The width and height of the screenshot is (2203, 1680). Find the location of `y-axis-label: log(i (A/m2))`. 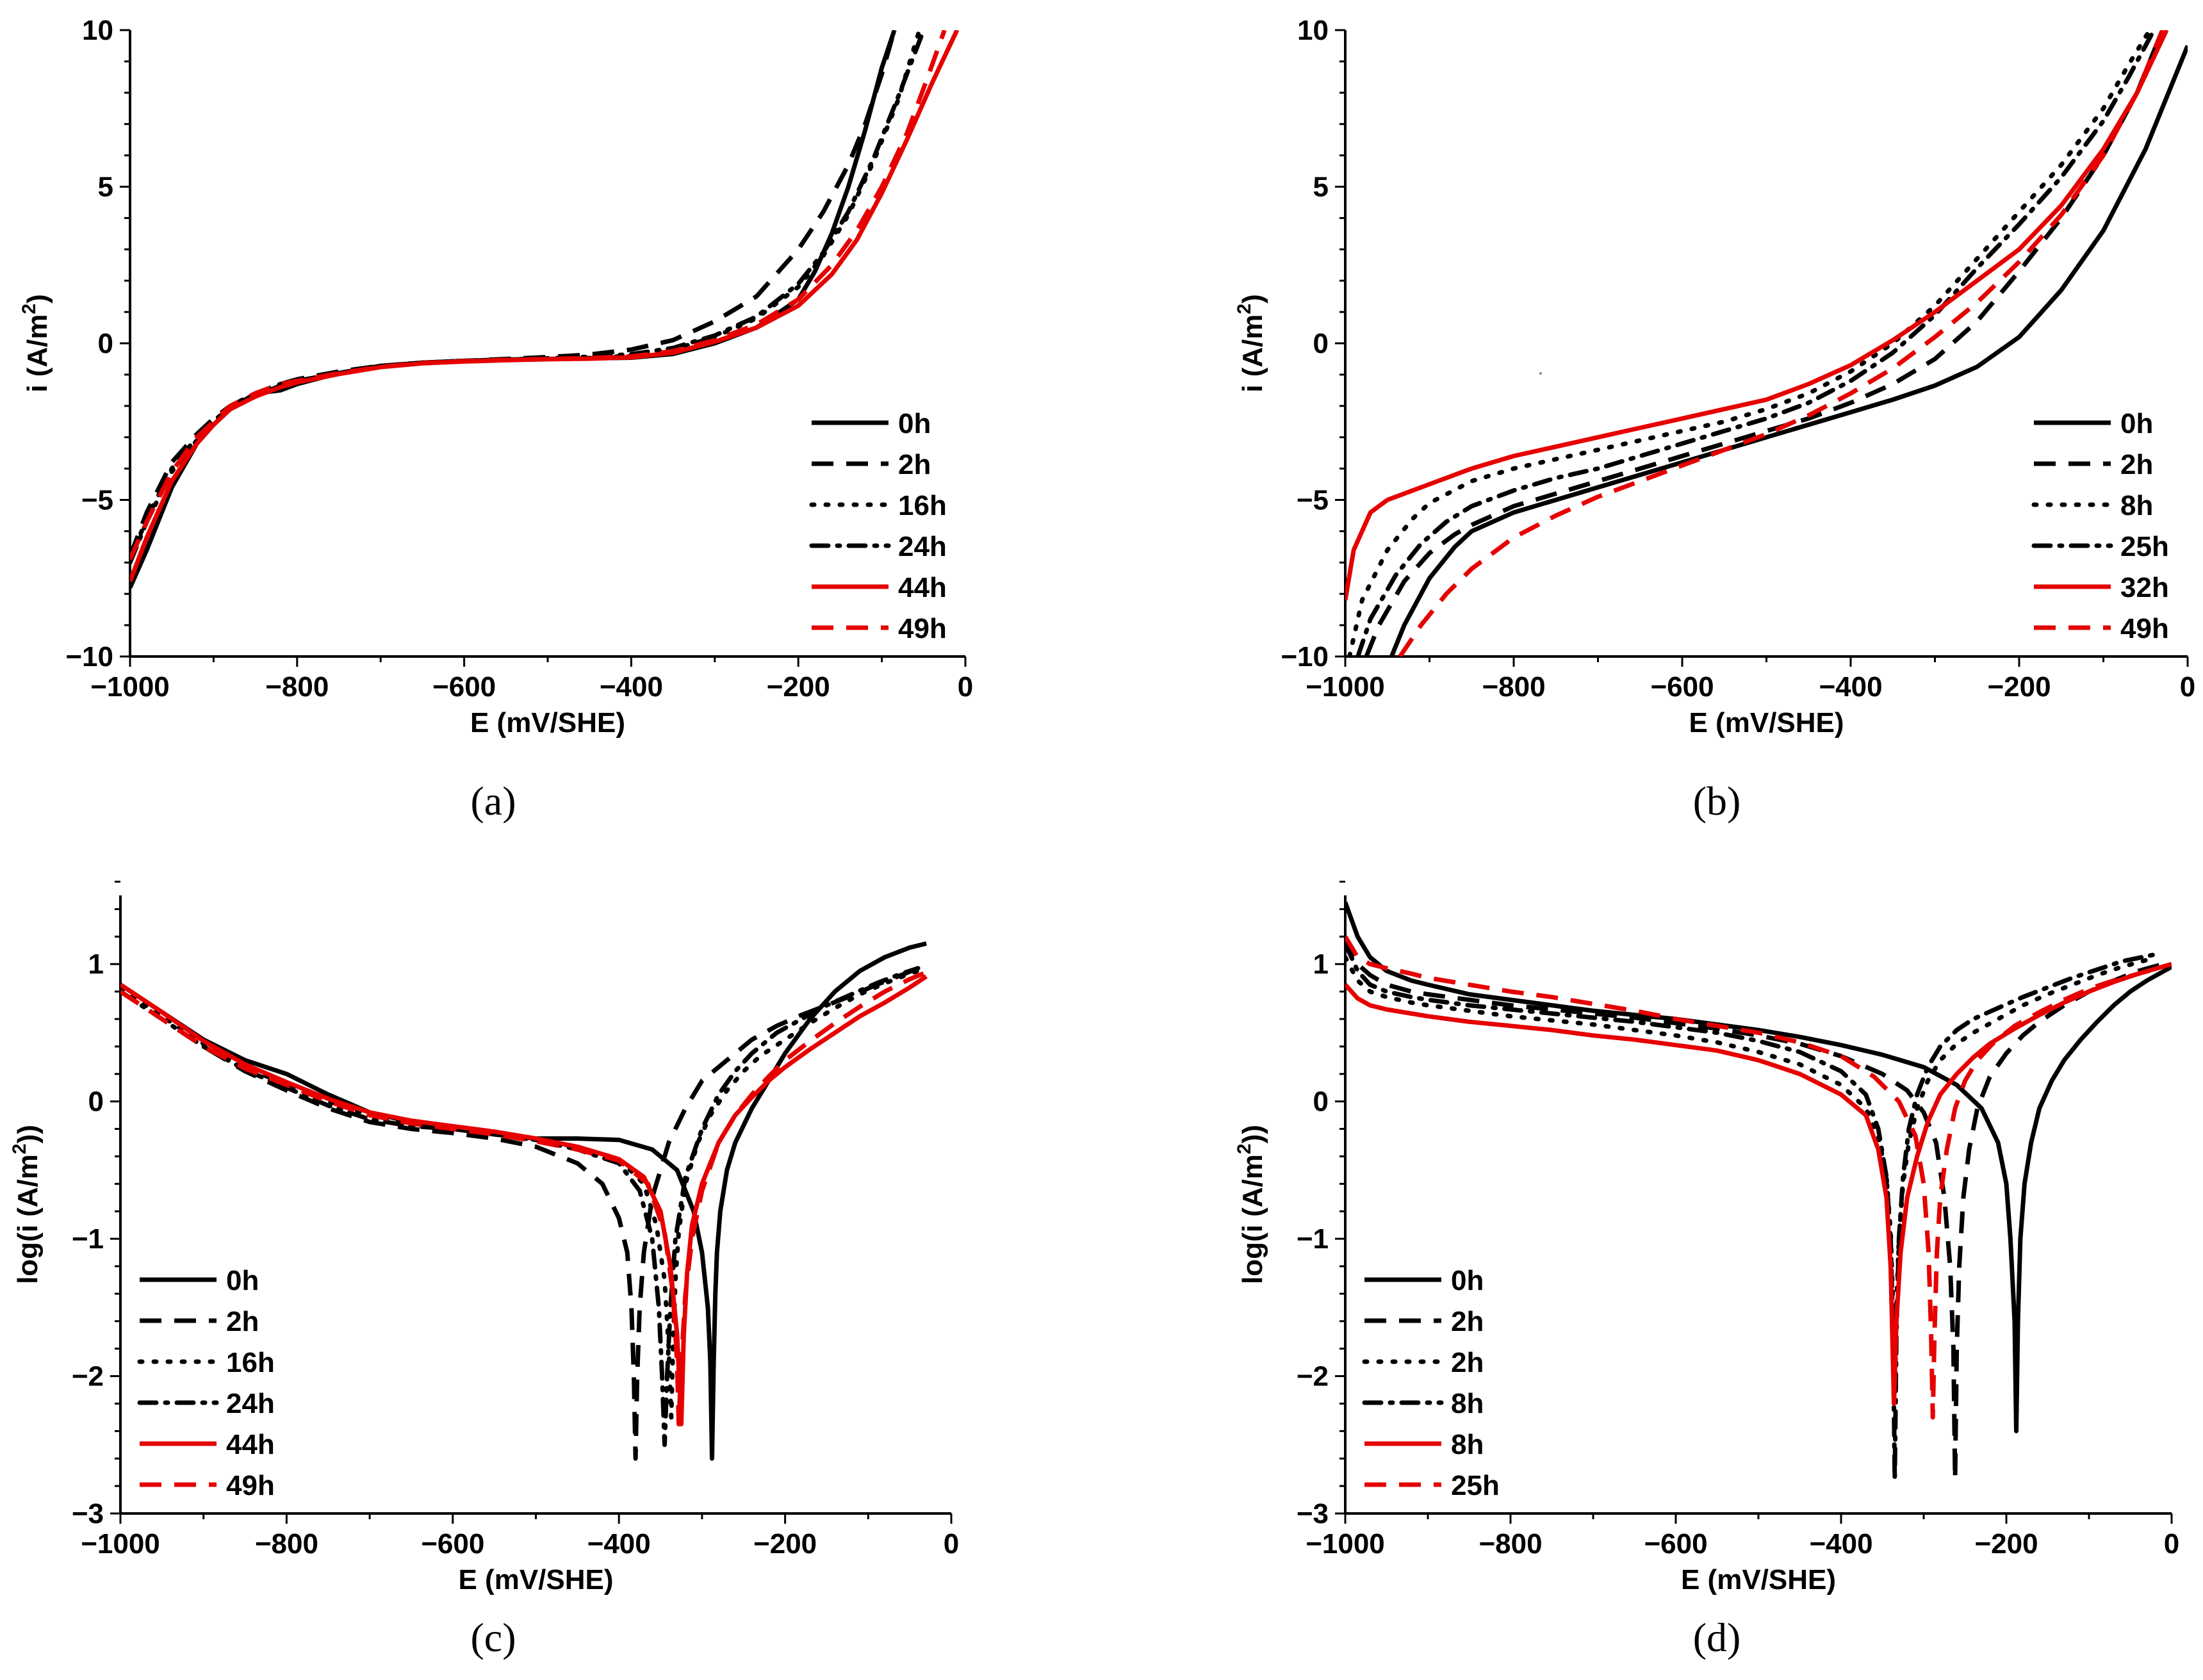

y-axis-label: log(i (A/m2)) is located at coordinates (1251, 1204).